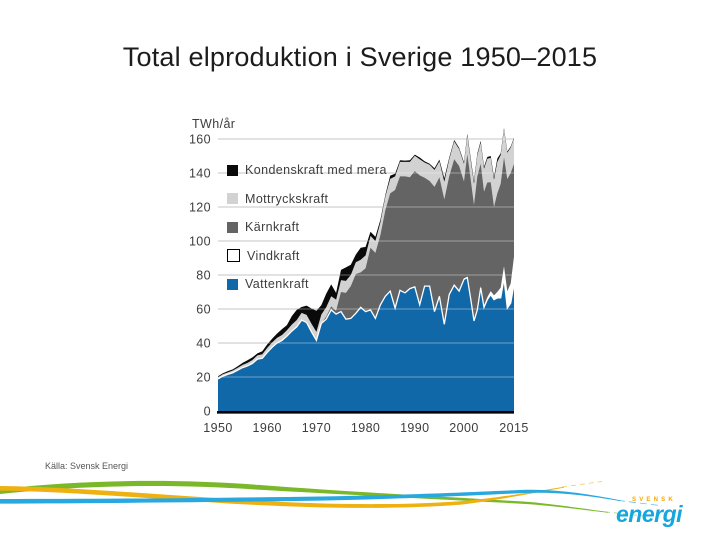 This screenshot has width=720, height=540. I want to click on y-tick-label: 60, so click(203, 310).